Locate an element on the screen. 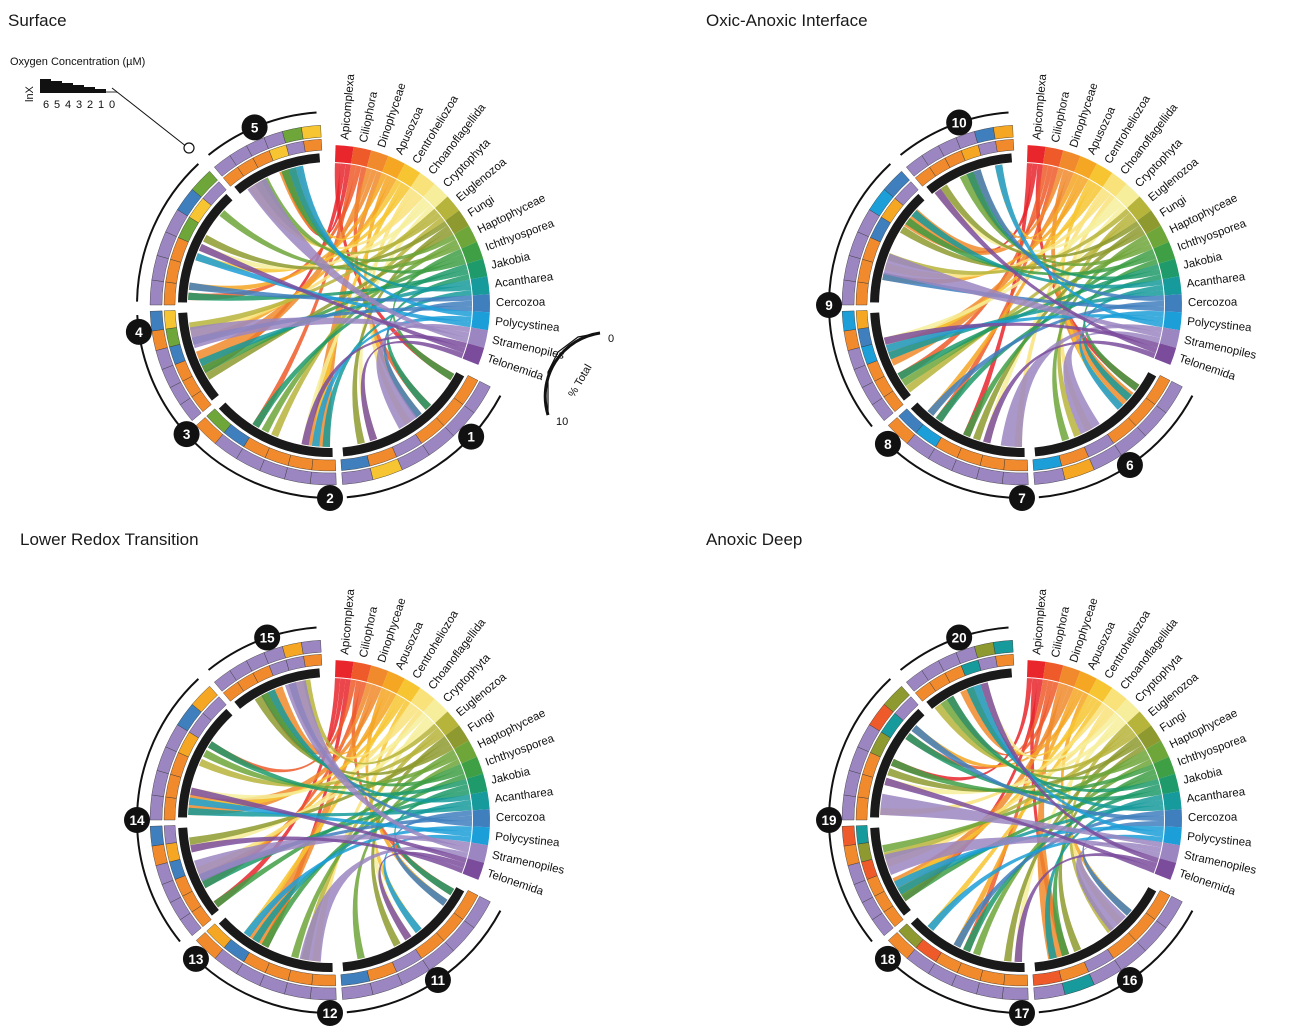  sample-badge-label: 5 is located at coordinates (255, 127).